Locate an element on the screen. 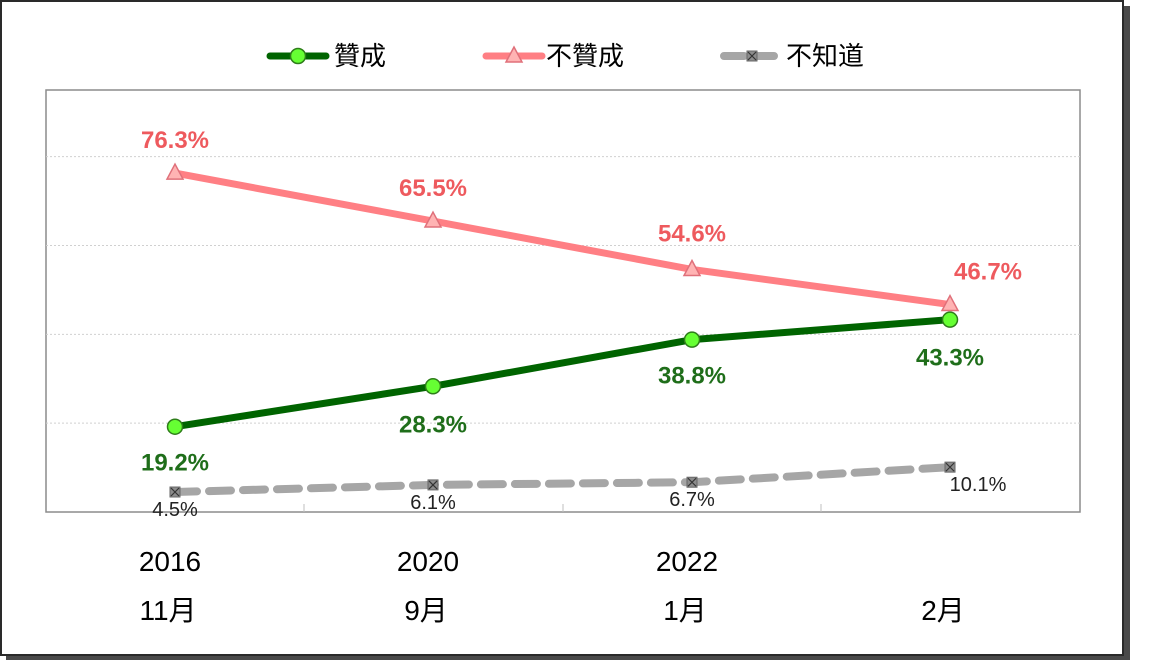 Image resolution: width=1152 pixels, height=660 pixels. legend-item-0: 贊成 is located at coordinates (326, 57).